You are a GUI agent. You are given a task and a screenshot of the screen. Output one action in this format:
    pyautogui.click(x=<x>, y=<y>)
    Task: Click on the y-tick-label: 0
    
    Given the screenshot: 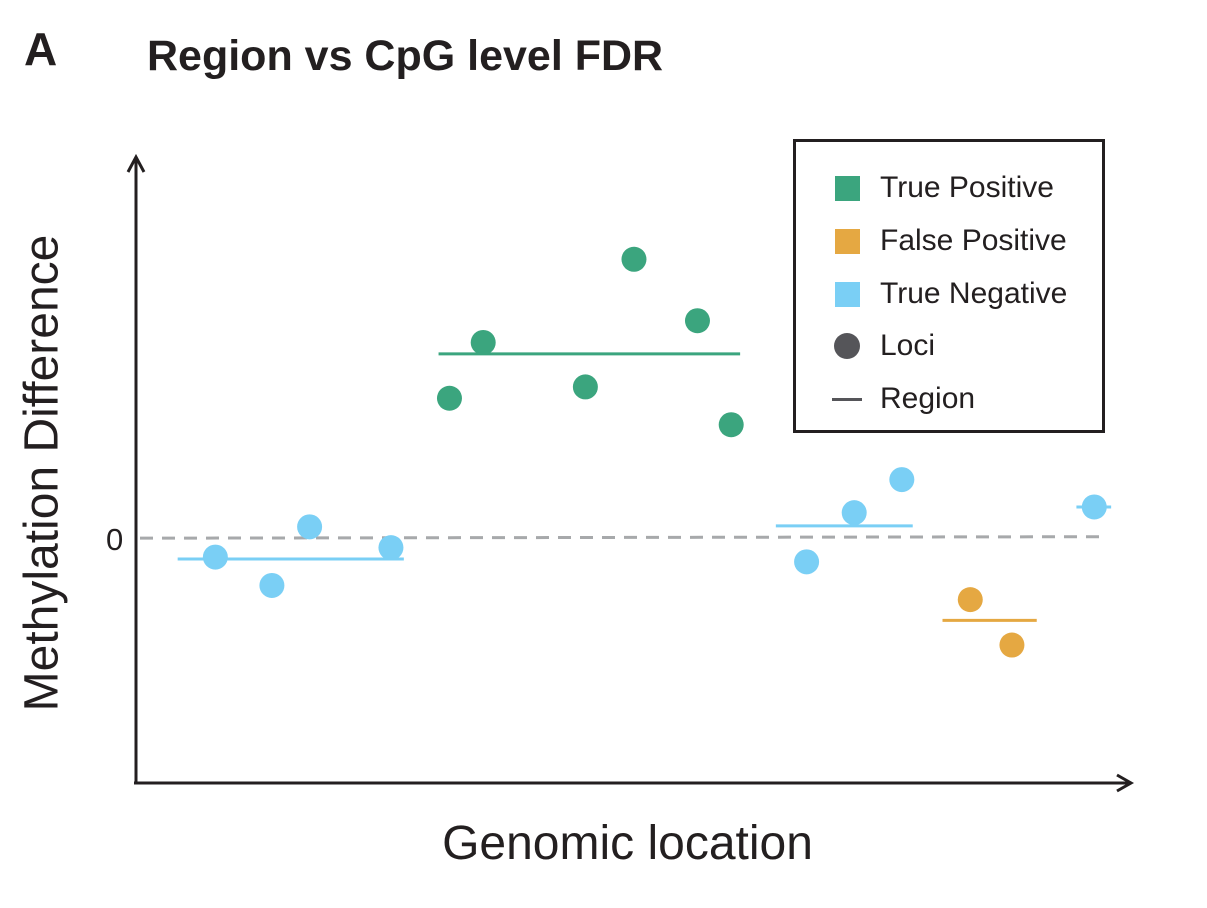 What is the action you would take?
    pyautogui.click(x=115, y=539)
    